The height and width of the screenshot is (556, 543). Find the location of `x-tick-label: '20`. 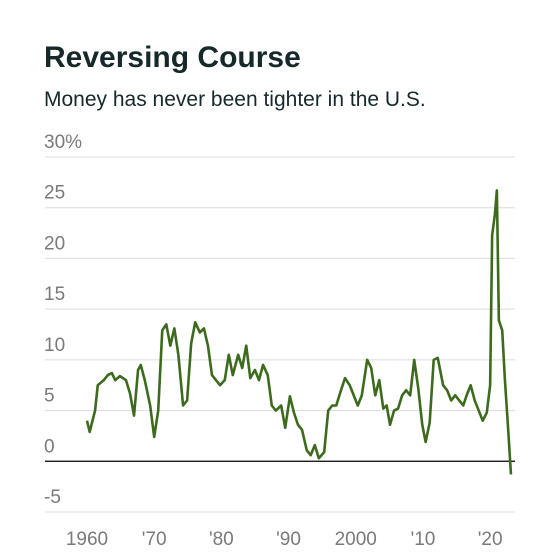

x-tick-label: '20 is located at coordinates (490, 539).